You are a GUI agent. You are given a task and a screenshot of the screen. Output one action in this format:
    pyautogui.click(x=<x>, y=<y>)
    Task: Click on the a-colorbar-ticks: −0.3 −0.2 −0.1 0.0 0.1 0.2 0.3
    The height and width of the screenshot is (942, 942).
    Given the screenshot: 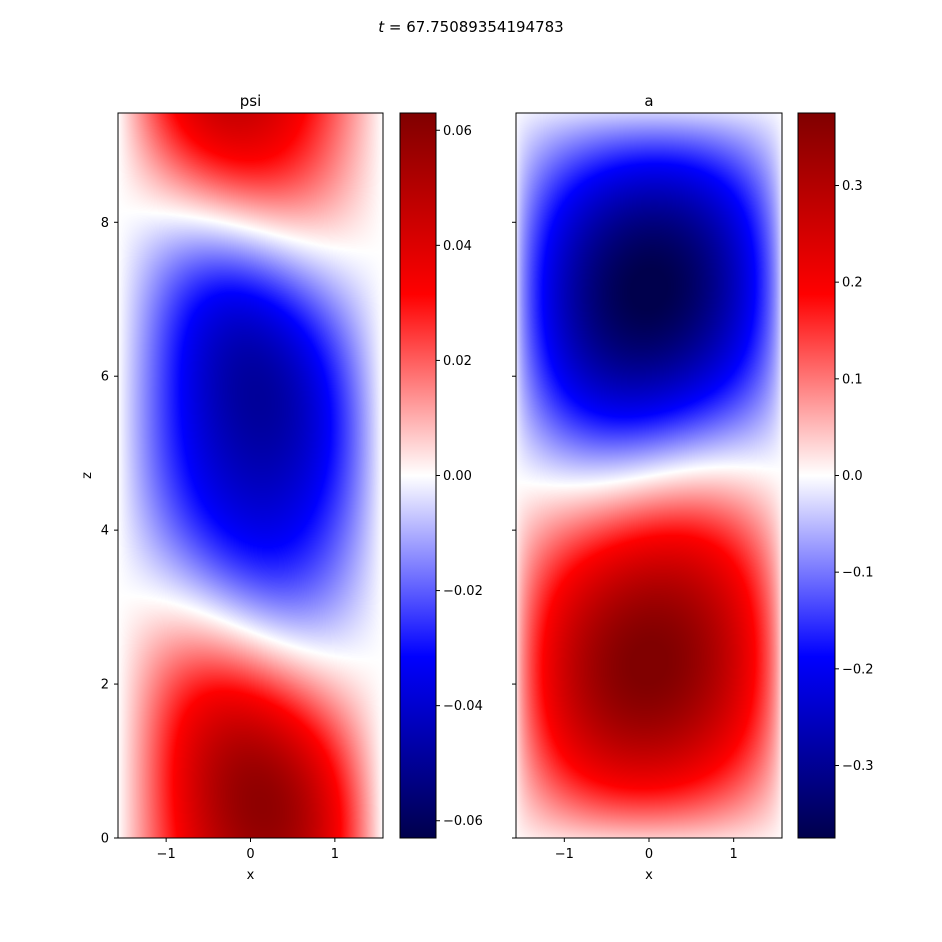 What is the action you would take?
    pyautogui.click(x=854, y=476)
    